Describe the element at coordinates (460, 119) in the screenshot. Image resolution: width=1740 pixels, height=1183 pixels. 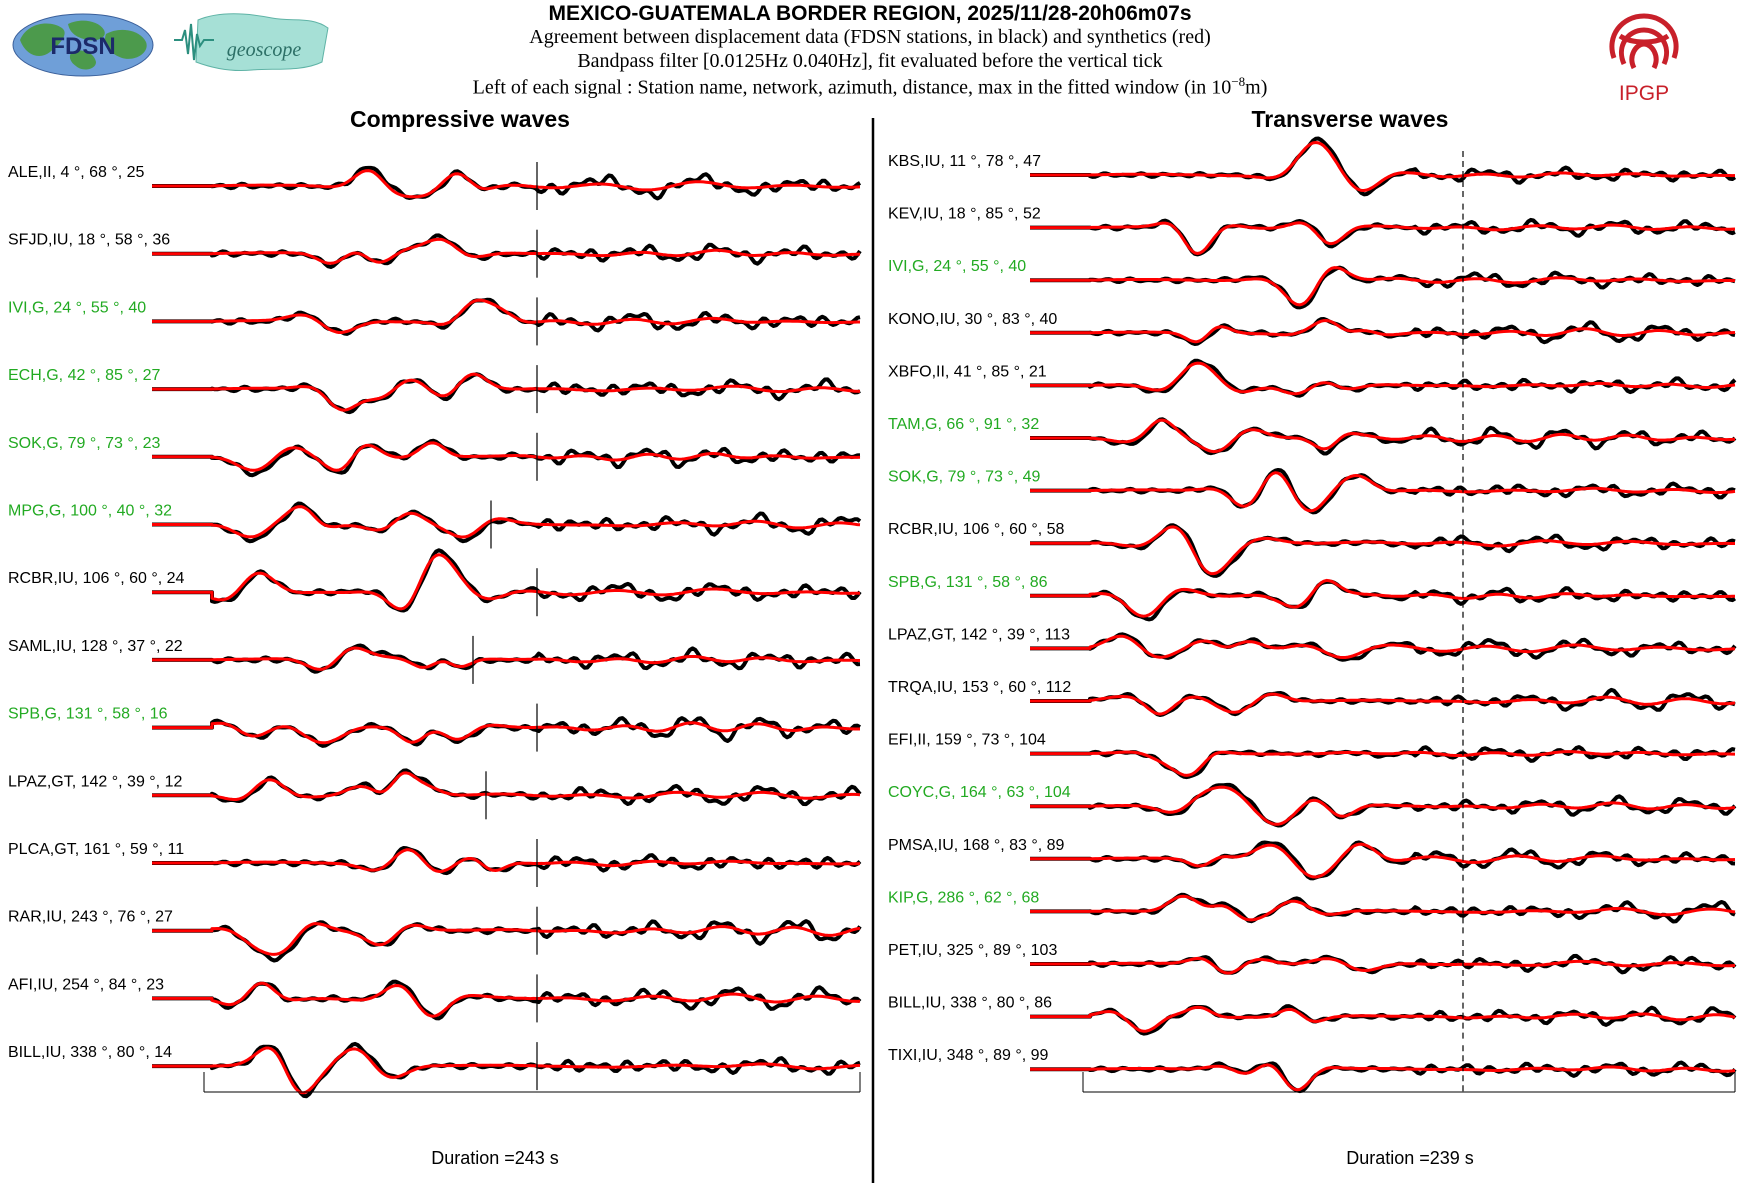
I see `compressive-title: Compressive waves` at that location.